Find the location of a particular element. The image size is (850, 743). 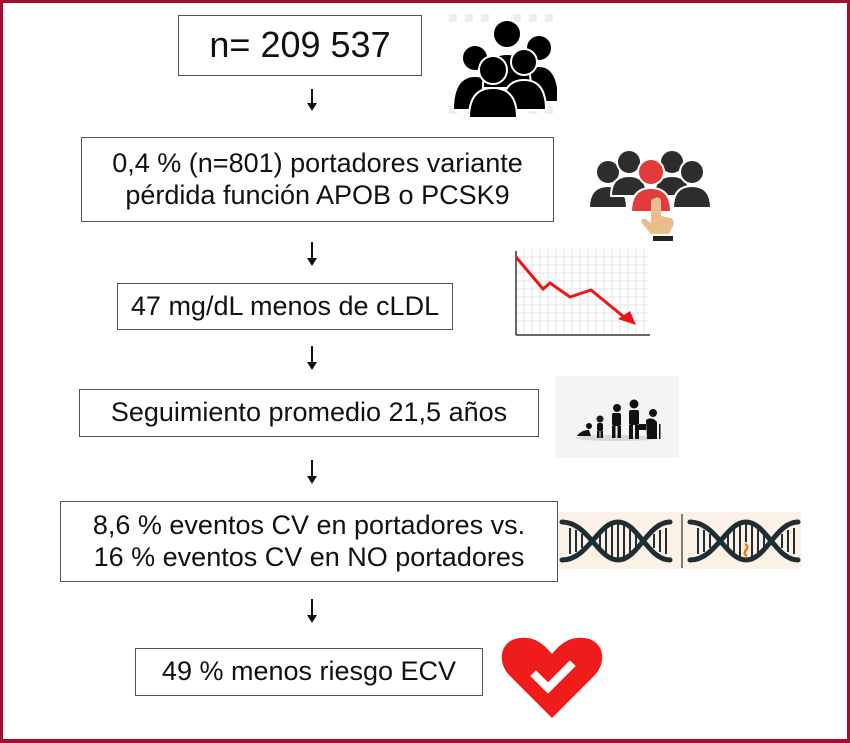

events-line-1: 8,6 % eventos CV en portadores vs. is located at coordinates (309, 524).